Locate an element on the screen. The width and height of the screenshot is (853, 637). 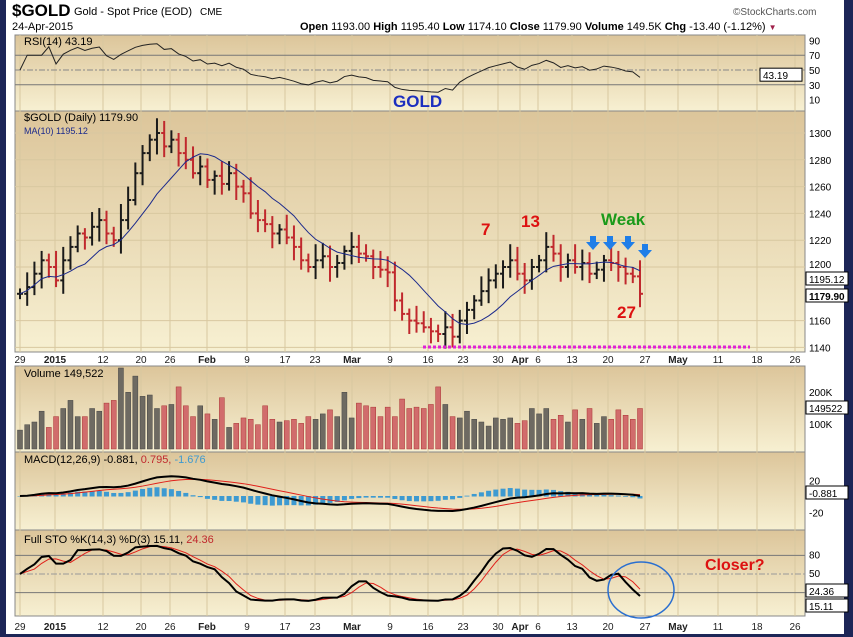
price-label: $GOLD (Daily) 1179.90 is located at coordinates (81, 118).